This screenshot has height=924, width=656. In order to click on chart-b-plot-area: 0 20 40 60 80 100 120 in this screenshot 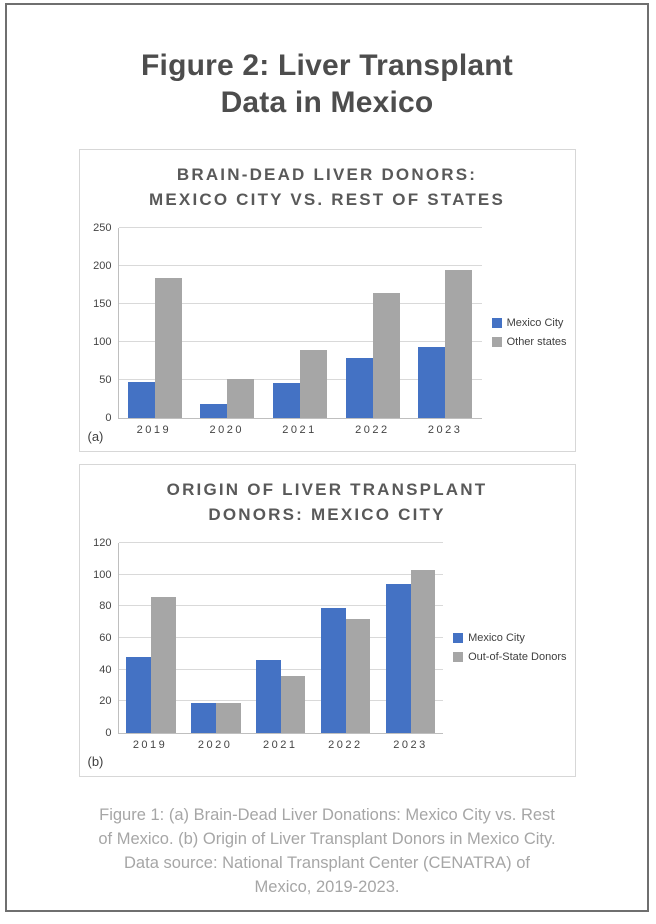, I will do `click(268, 638)`.